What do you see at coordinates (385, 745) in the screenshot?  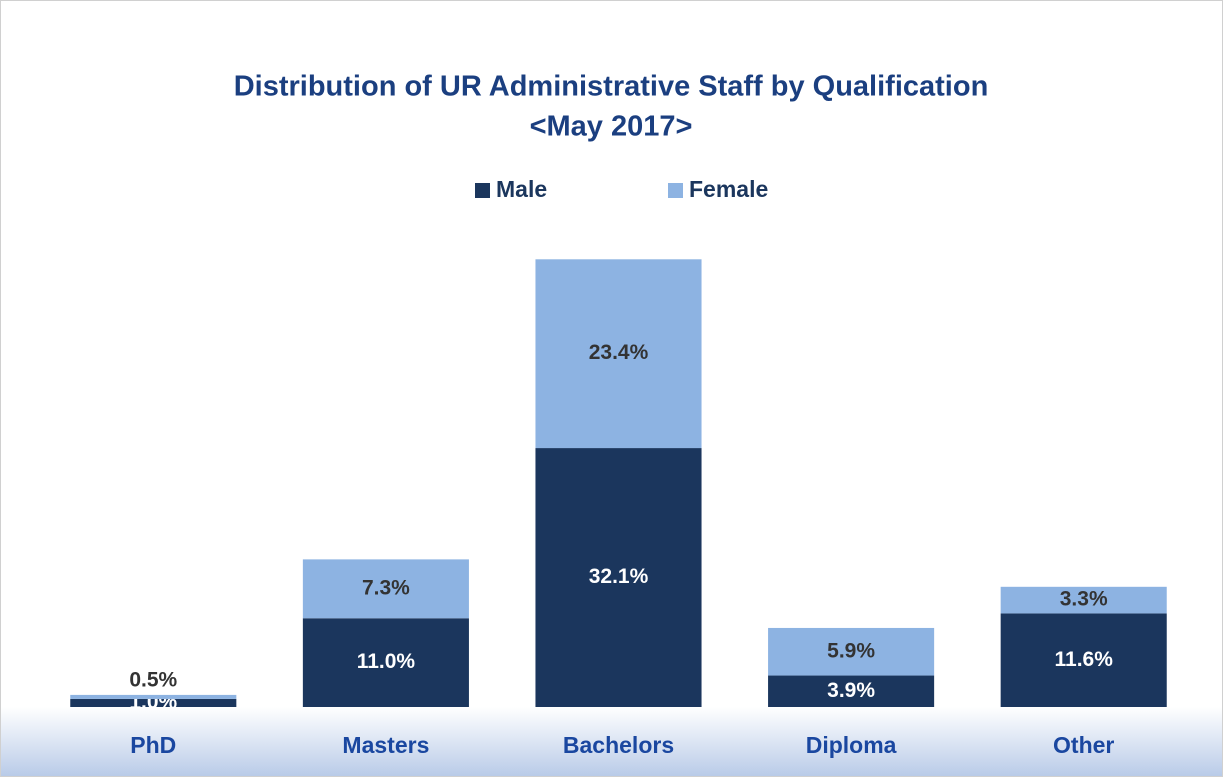 I see `x-tick-label: Masters` at bounding box center [385, 745].